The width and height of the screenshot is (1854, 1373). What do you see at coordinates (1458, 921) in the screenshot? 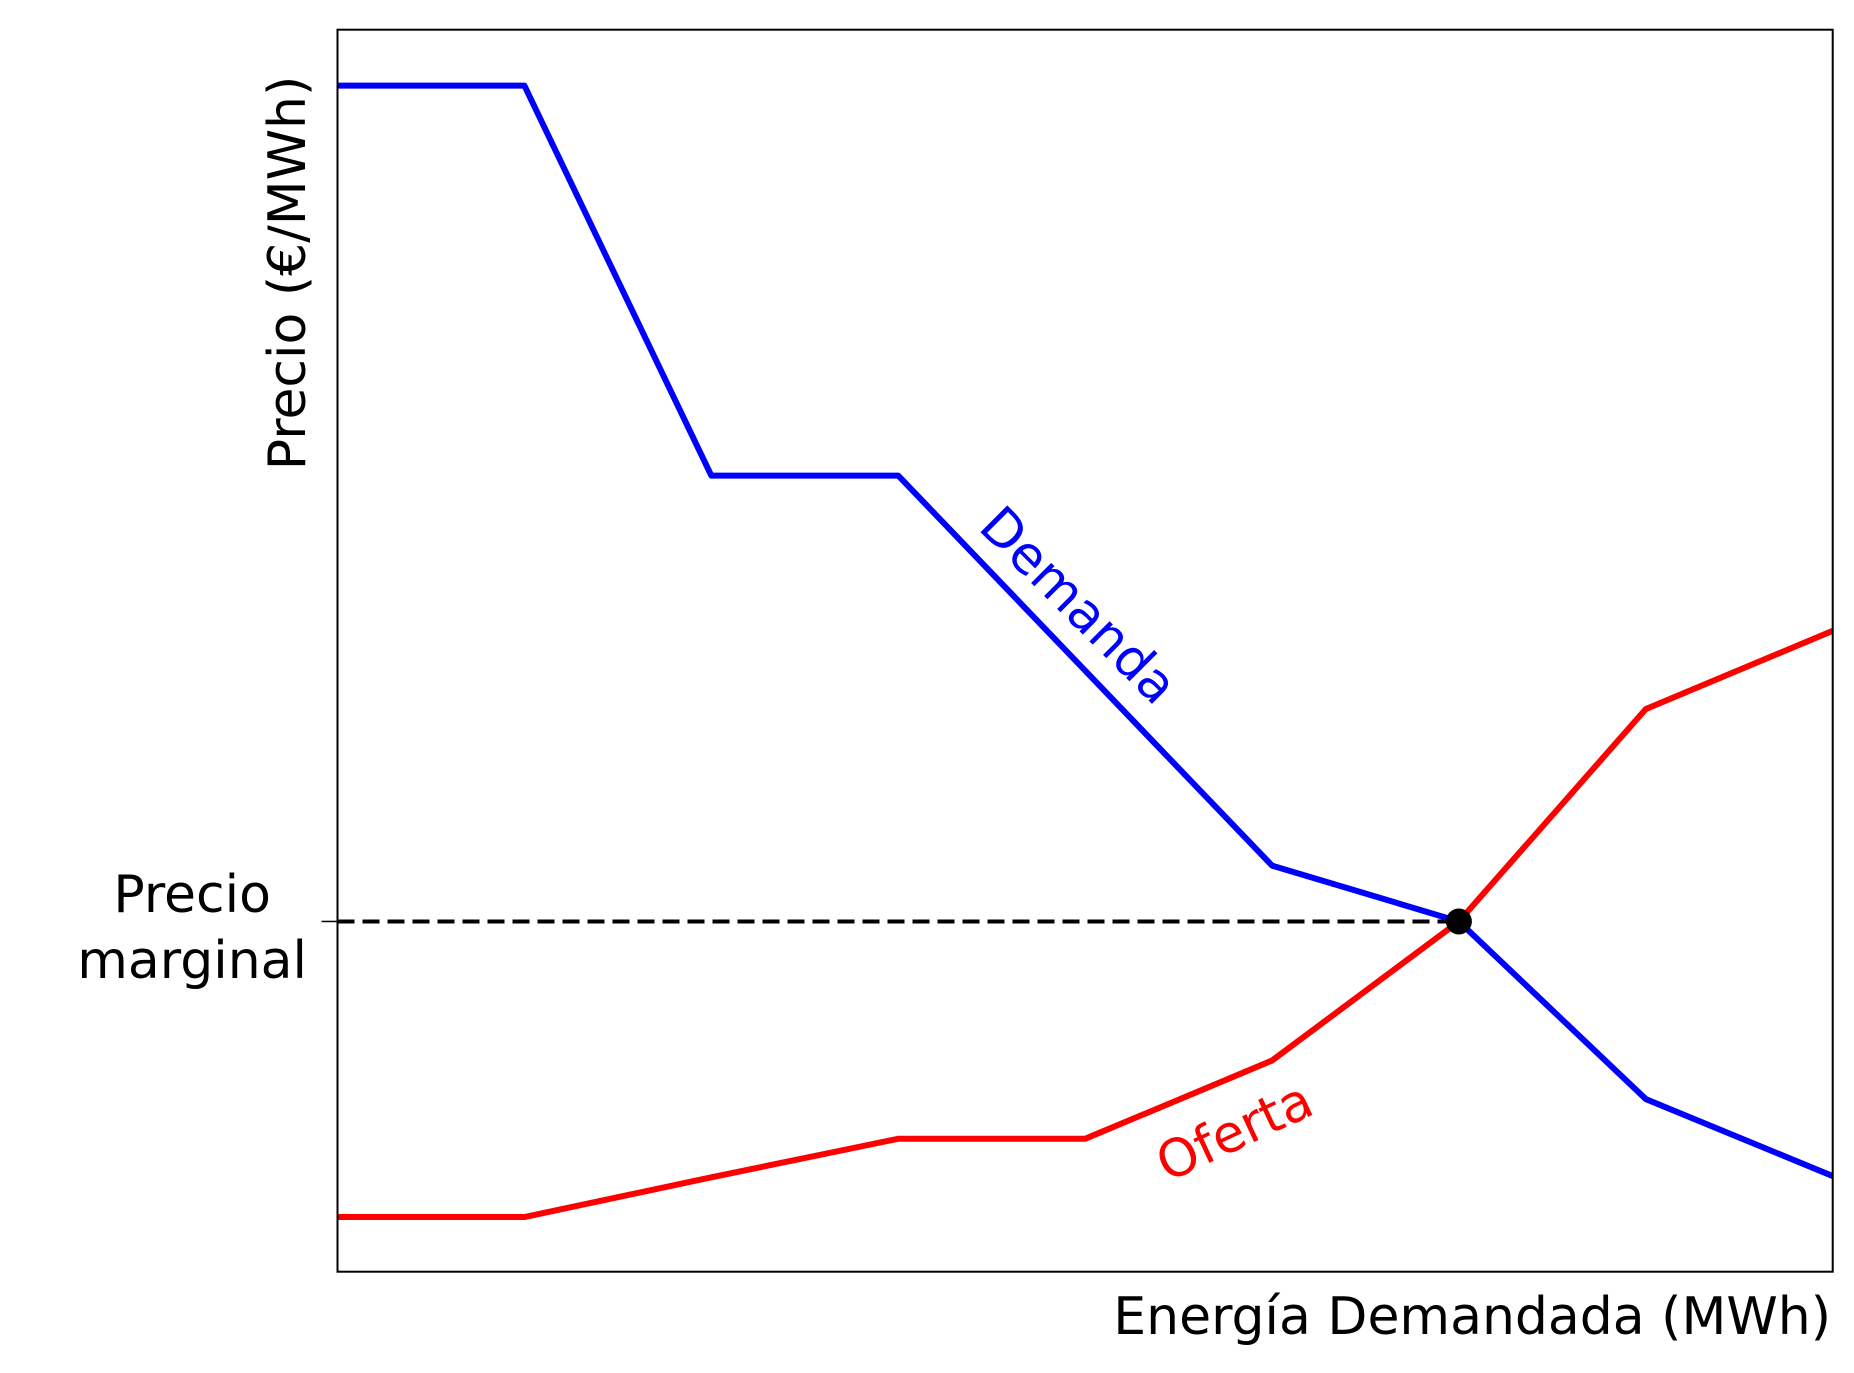
I see `equilibrium-point` at bounding box center [1458, 921].